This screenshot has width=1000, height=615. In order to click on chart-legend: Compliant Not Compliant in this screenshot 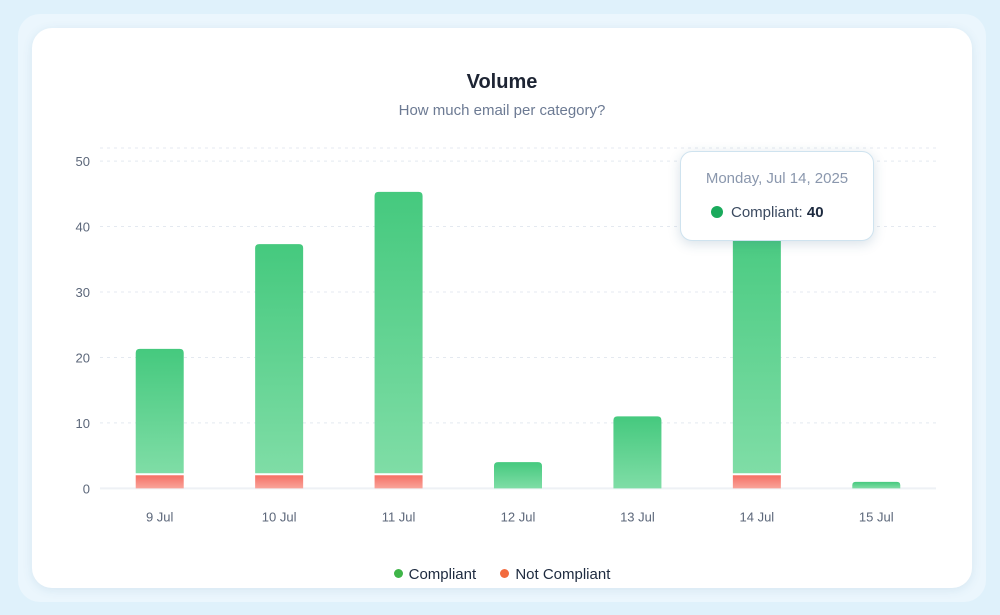, I will do `click(502, 574)`.